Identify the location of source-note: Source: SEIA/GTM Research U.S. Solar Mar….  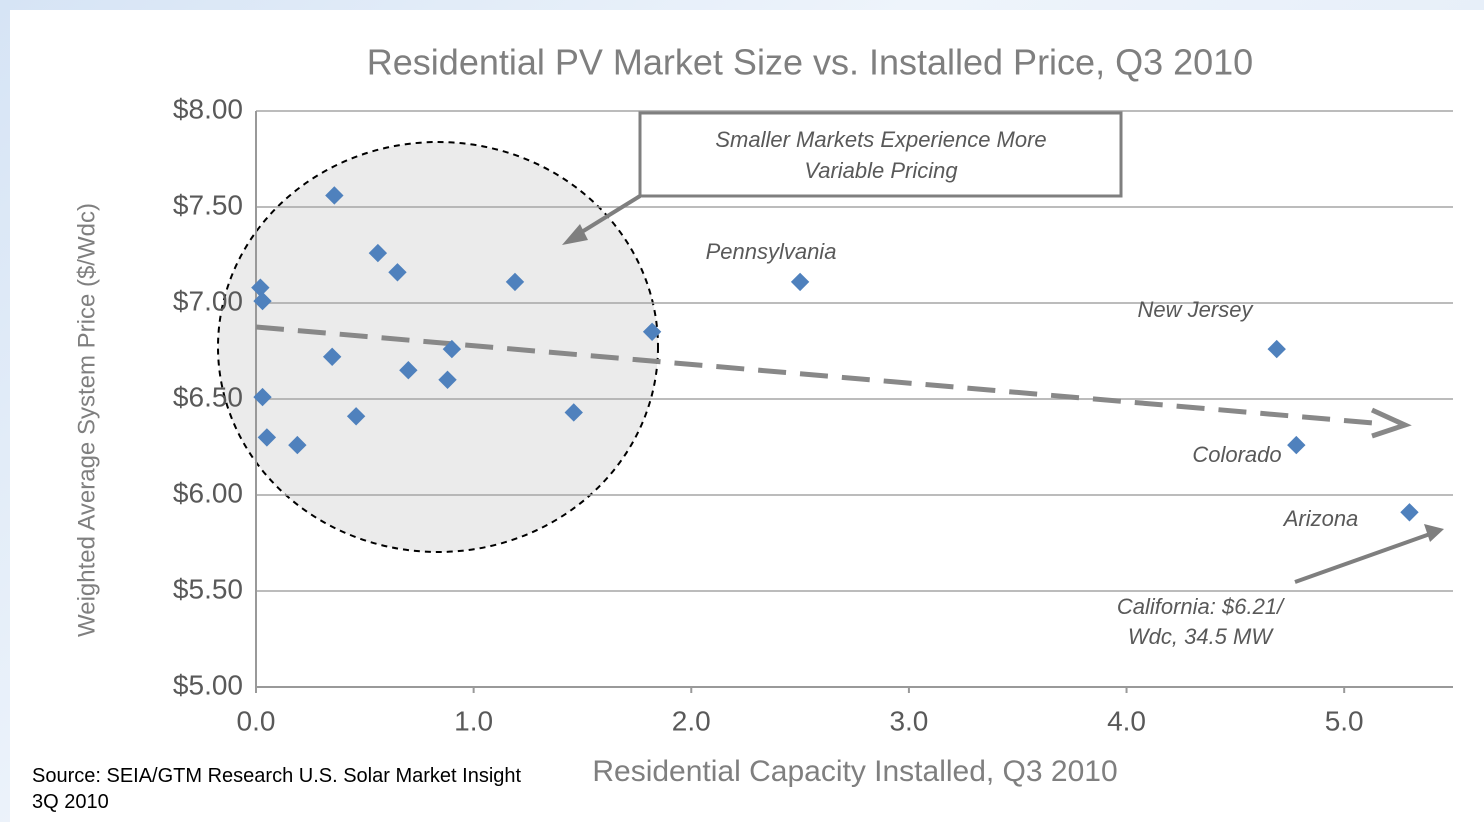
(277, 789).